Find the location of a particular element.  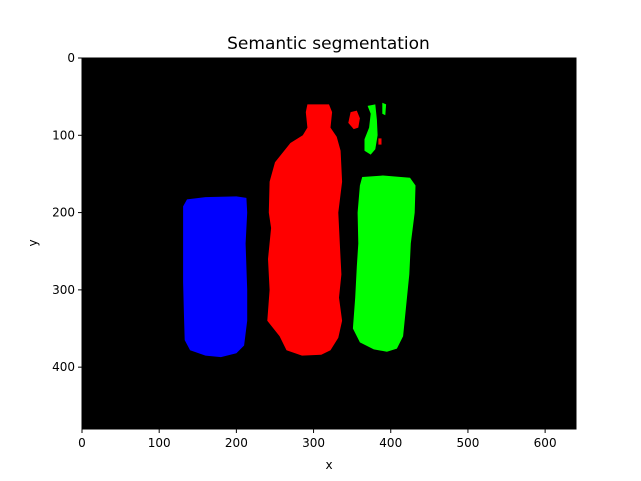

y-tick-label: 100 is located at coordinates (63, 135).